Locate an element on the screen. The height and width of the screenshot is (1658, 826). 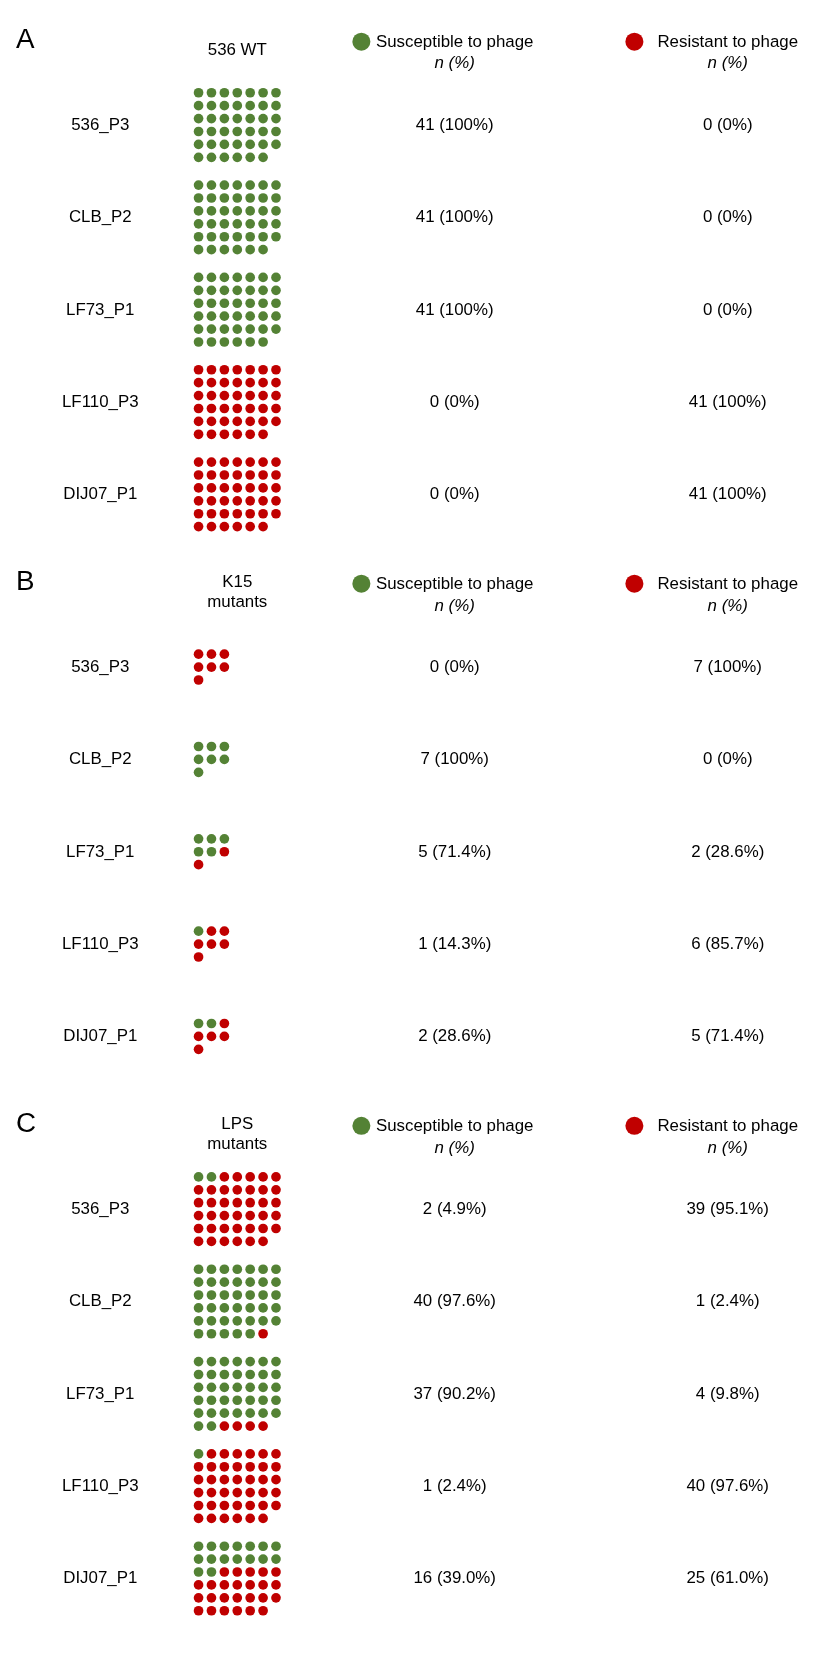
text: A is located at coordinates (25, 38).